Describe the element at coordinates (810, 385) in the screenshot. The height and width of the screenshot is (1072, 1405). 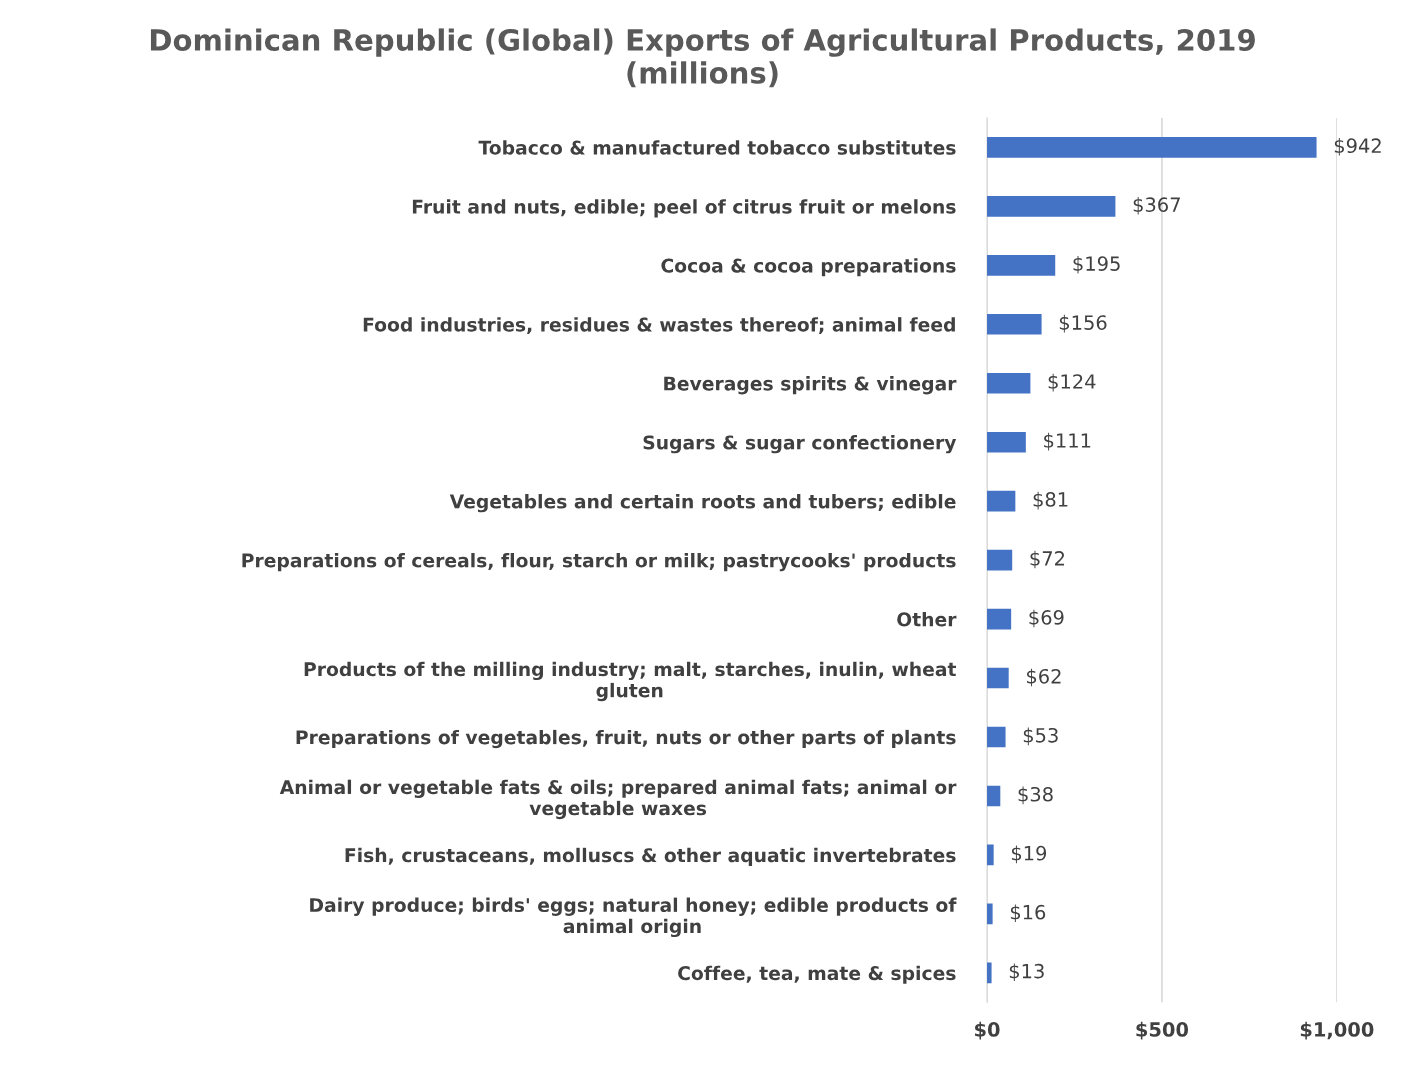
I see `y-tick-label: Beverages spirits & vinegar` at that location.